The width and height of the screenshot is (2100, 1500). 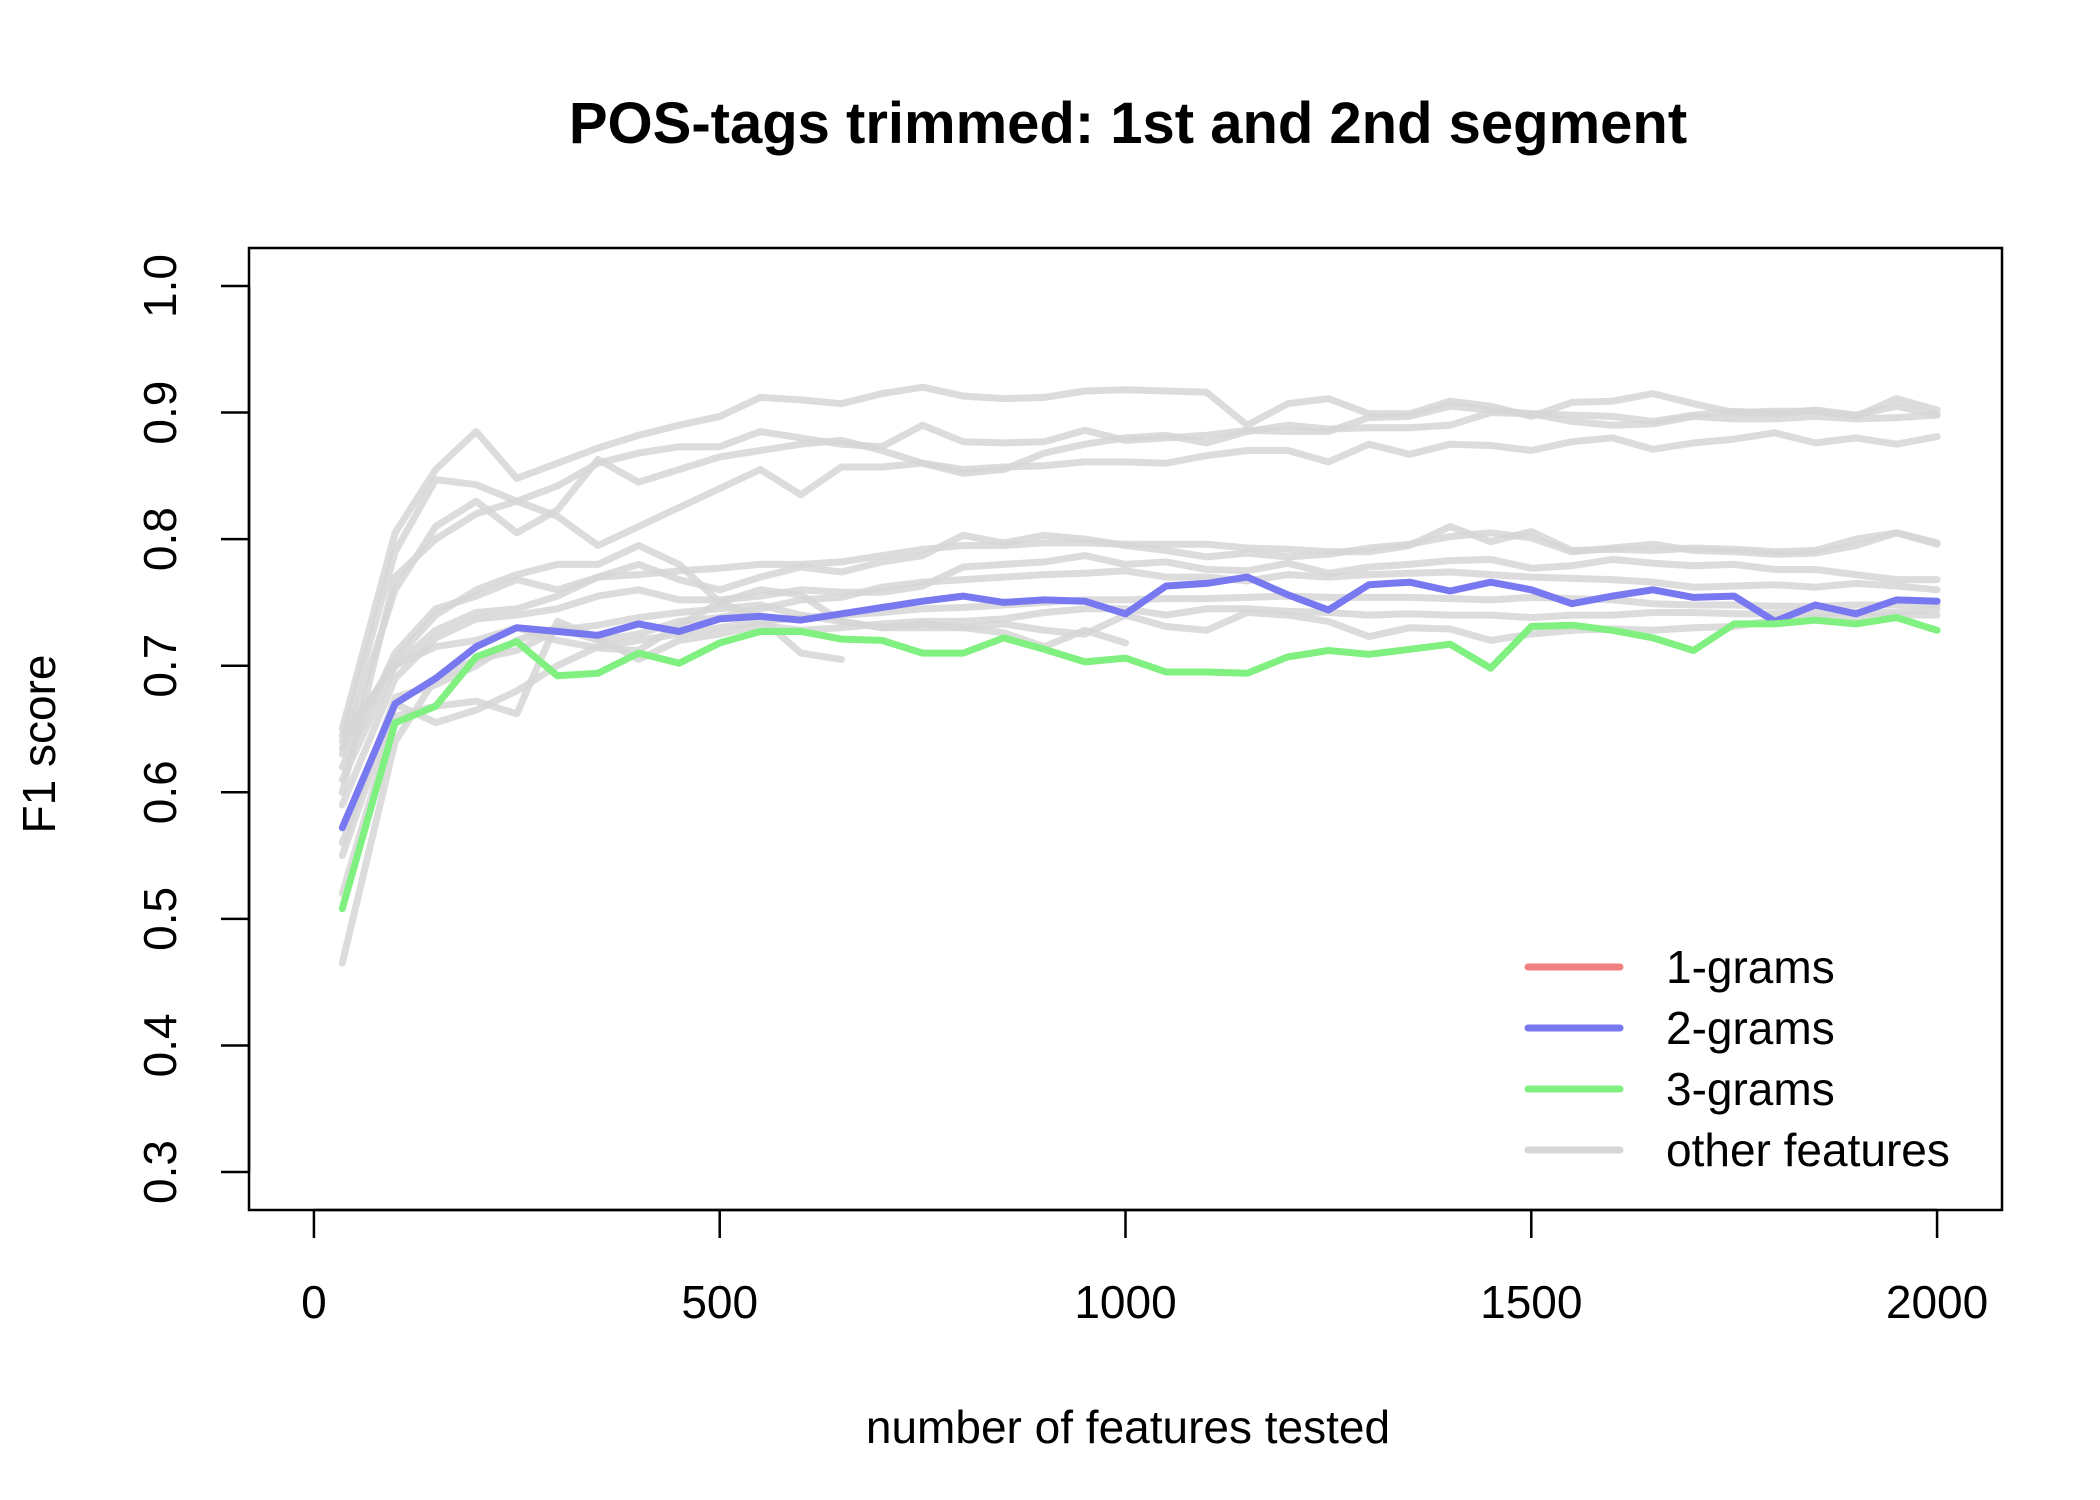 I want to click on y-axis-label: F1 score, so click(x=39, y=744).